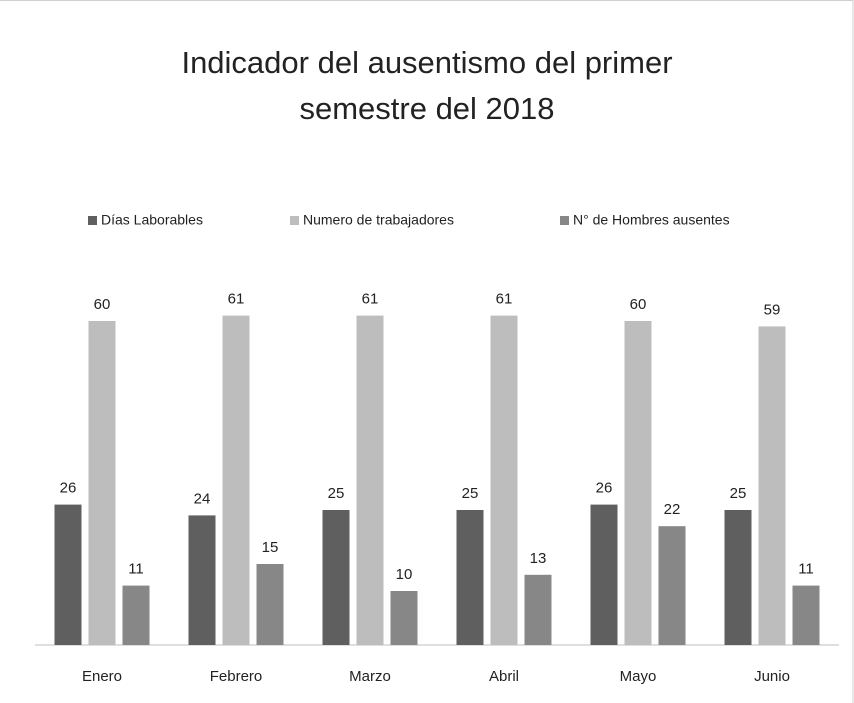  What do you see at coordinates (651, 220) in the screenshot?
I see `legend-label: N° de Hombres ausentes` at bounding box center [651, 220].